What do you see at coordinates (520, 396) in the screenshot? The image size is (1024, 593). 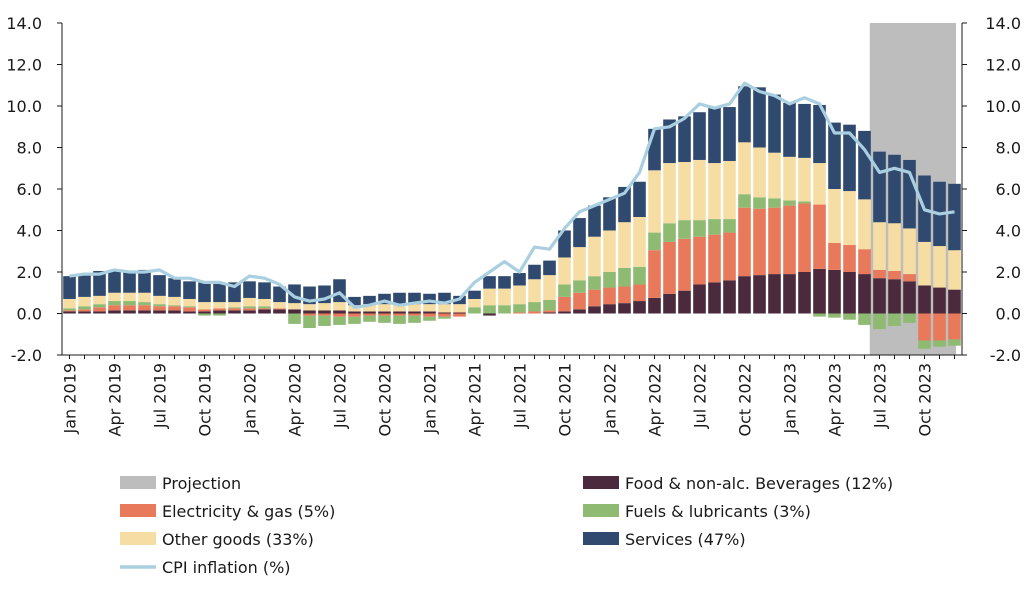 I see `x-tick-label: Jul 2021` at bounding box center [520, 396].